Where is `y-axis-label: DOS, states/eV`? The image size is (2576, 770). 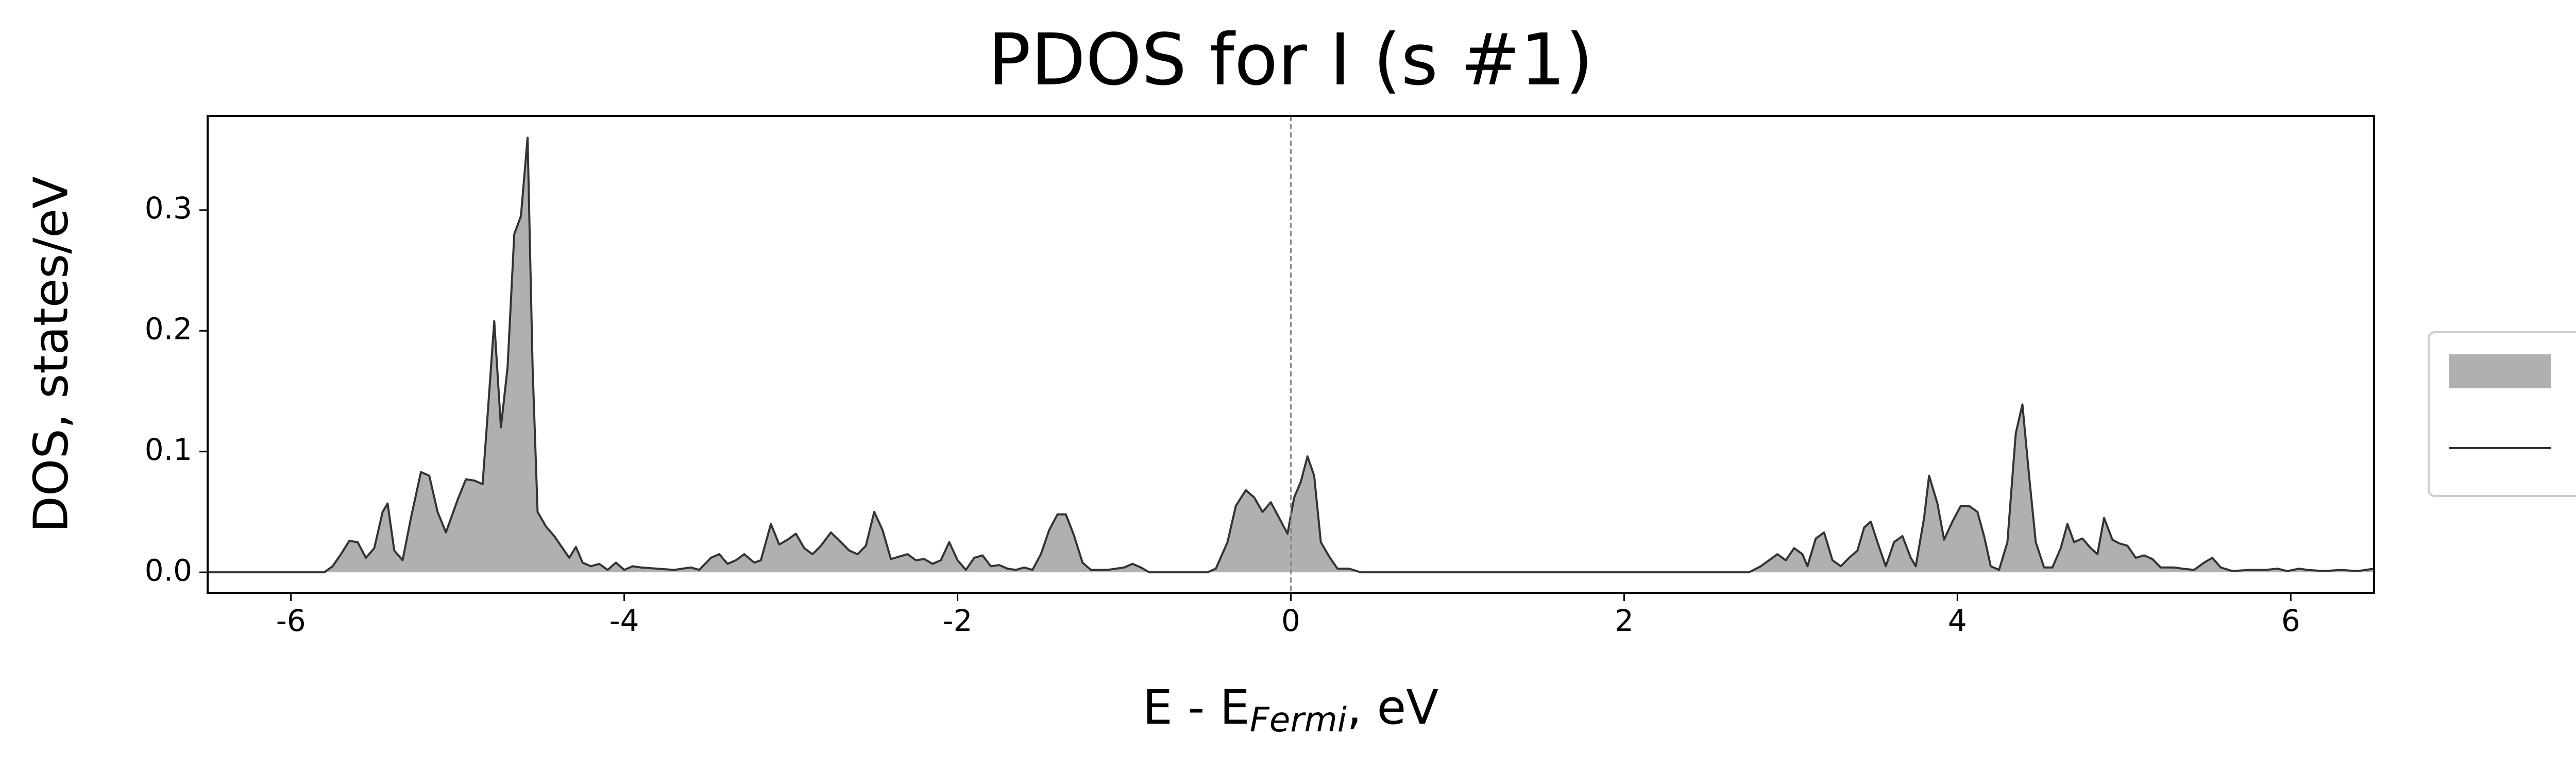
y-axis-label: DOS, states/eV is located at coordinates (51, 354).